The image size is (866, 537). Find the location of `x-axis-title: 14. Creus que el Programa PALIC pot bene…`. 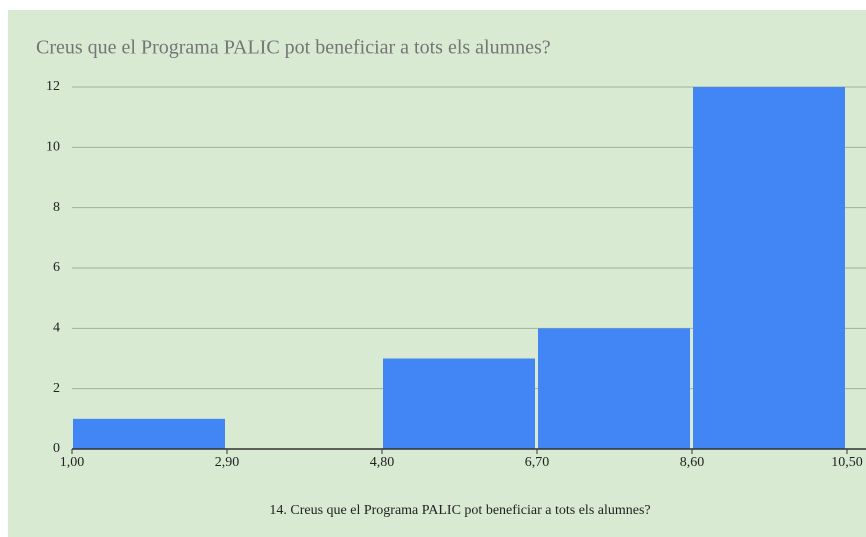

x-axis-title: 14. Creus que el Programa PALIC pot bene… is located at coordinates (459, 510).